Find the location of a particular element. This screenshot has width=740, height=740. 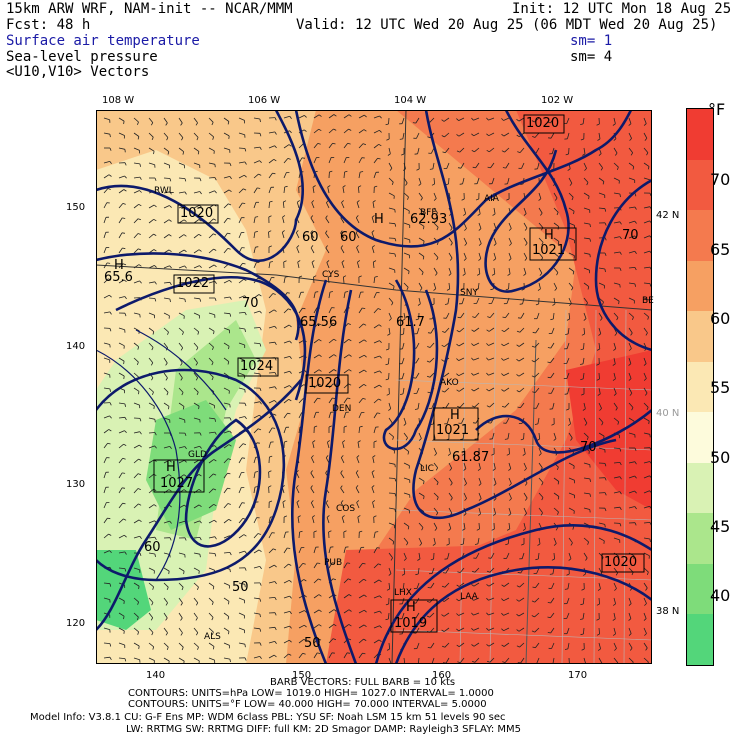

field-pressure: Sea-level pressure is located at coordinates (82, 57).